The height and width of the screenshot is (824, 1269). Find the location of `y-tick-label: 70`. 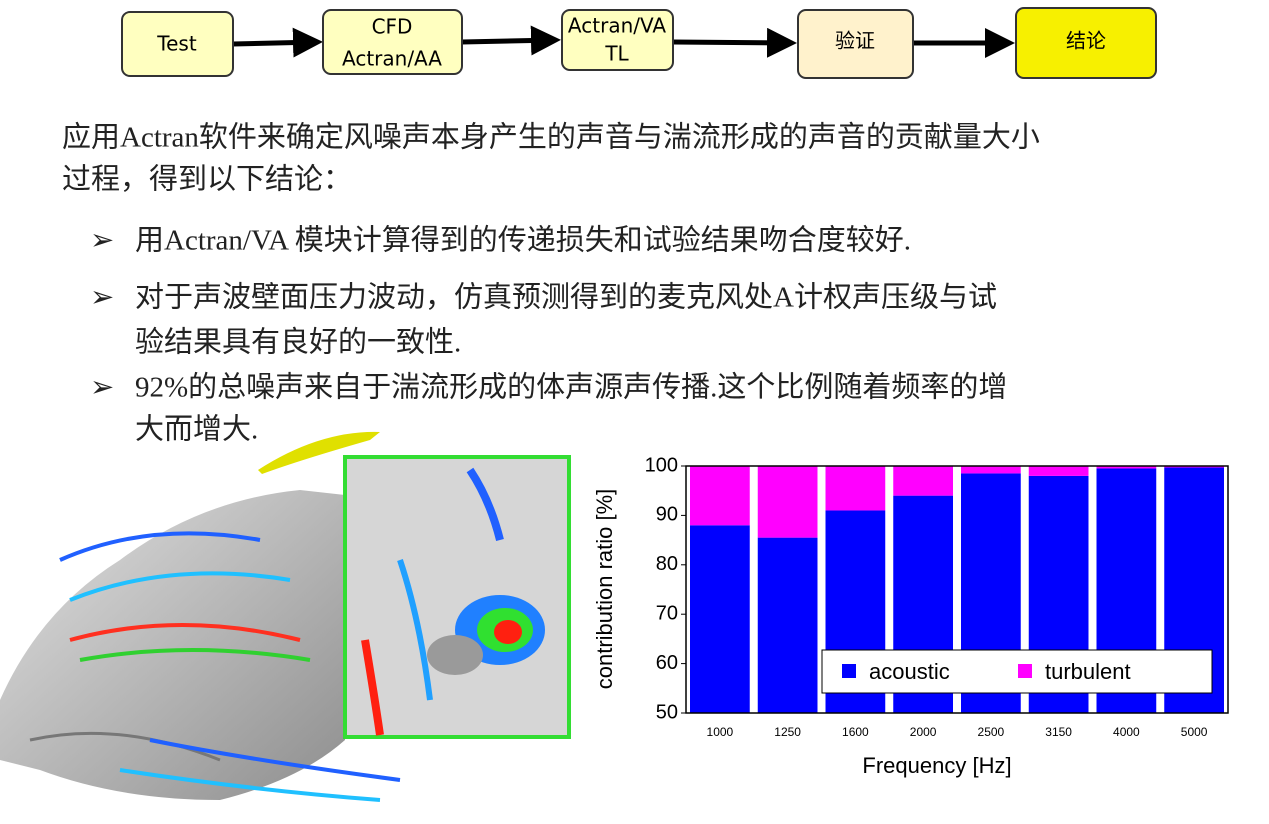

y-tick-label: 70 is located at coordinates (667, 613).